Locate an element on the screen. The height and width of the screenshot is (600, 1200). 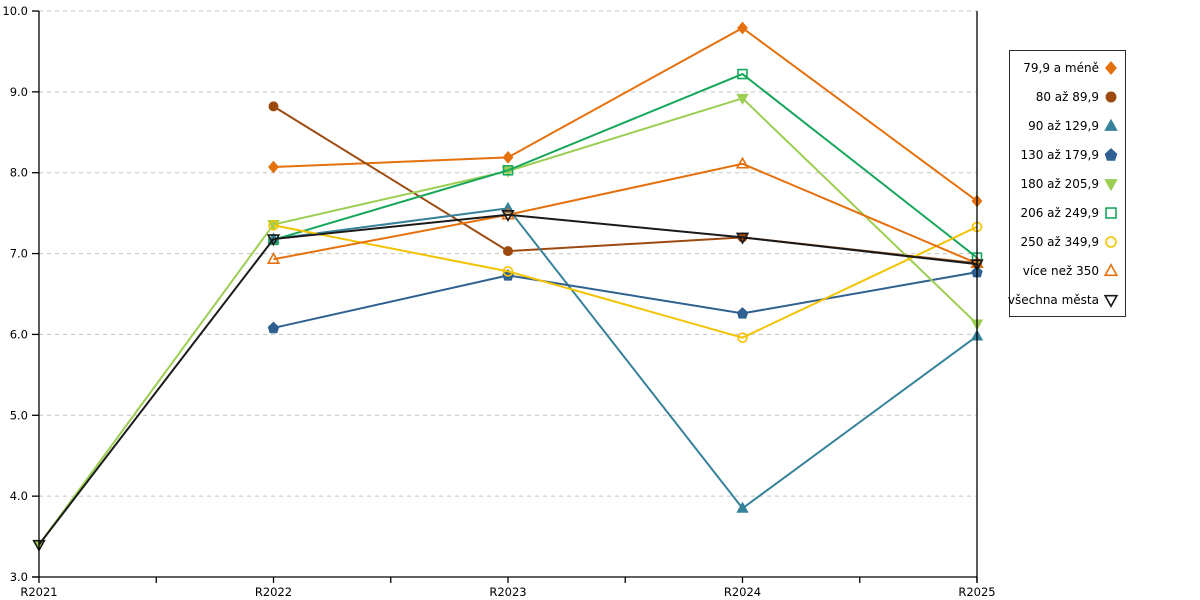
legend-square-icon is located at coordinates (1111, 212).